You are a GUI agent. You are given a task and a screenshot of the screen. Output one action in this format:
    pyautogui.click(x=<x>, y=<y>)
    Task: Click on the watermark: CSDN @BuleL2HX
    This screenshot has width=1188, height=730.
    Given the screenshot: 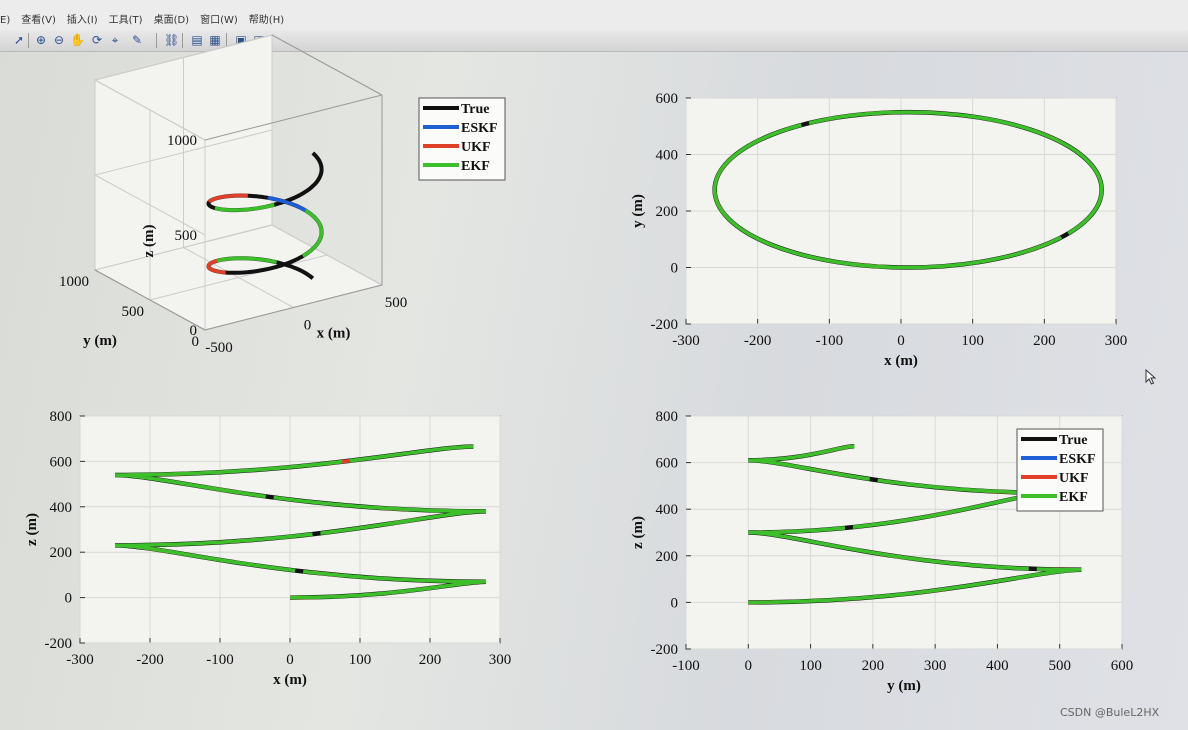 What is the action you would take?
    pyautogui.click(x=1110, y=712)
    